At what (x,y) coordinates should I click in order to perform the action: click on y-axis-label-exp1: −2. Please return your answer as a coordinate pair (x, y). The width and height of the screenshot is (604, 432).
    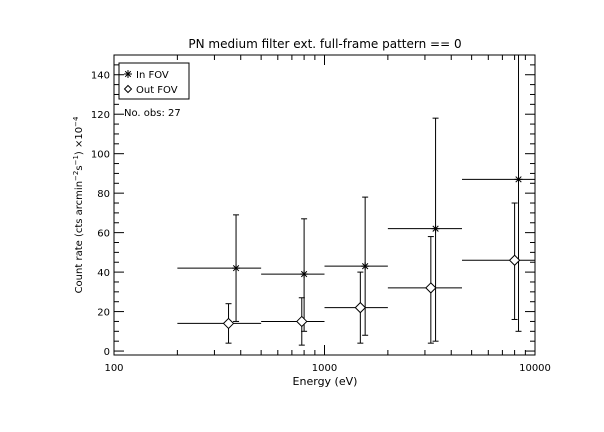
    Looking at the image, I should click on (76, 176).